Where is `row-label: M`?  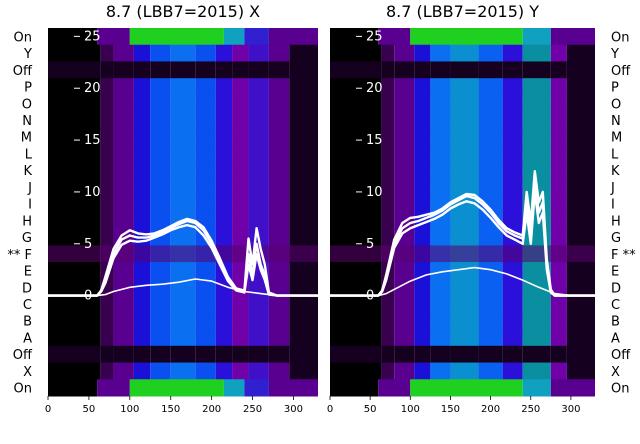
row-label: M is located at coordinates (26, 138).